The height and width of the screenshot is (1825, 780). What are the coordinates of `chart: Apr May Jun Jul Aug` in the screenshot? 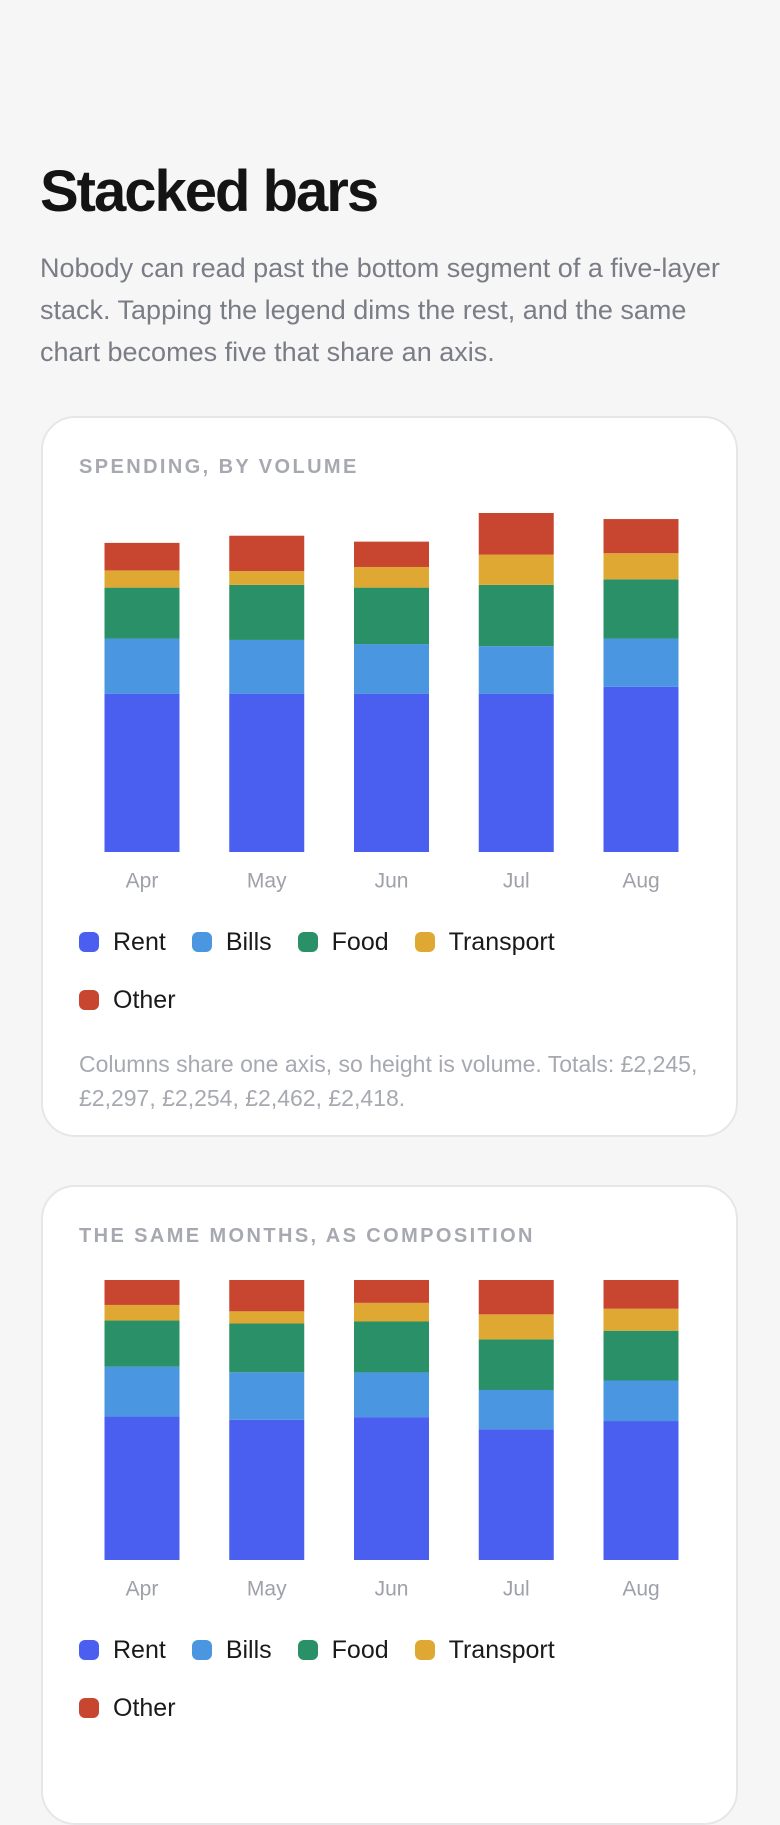 It's located at (391, 1440).